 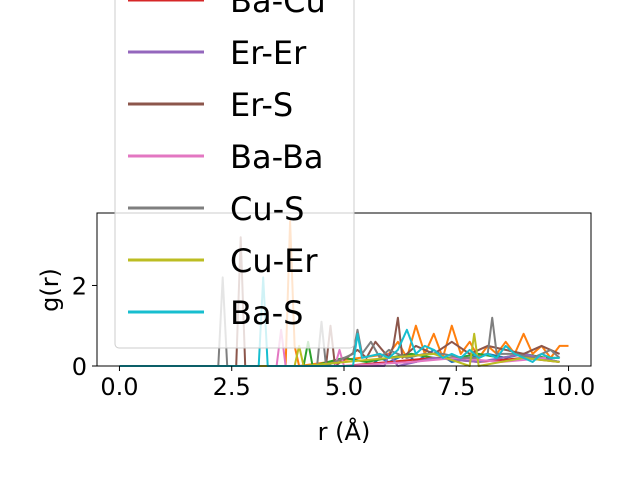 What do you see at coordinates (79, 286) in the screenshot?
I see `y-tick-label: 2` at bounding box center [79, 286].